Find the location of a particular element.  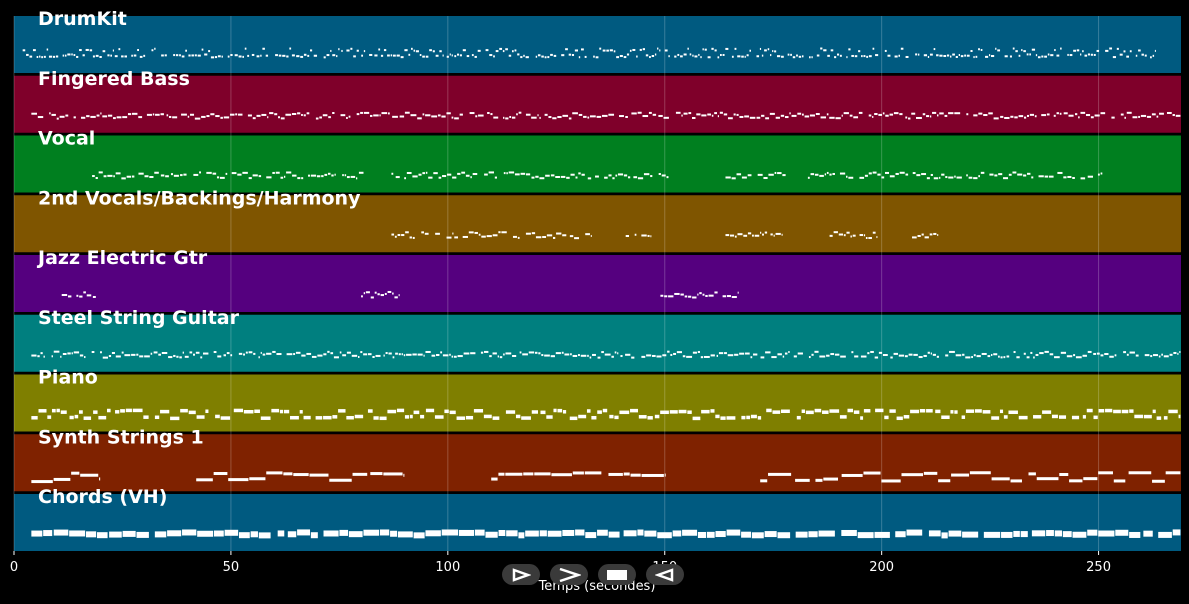

forward-button is located at coordinates (569, 574).